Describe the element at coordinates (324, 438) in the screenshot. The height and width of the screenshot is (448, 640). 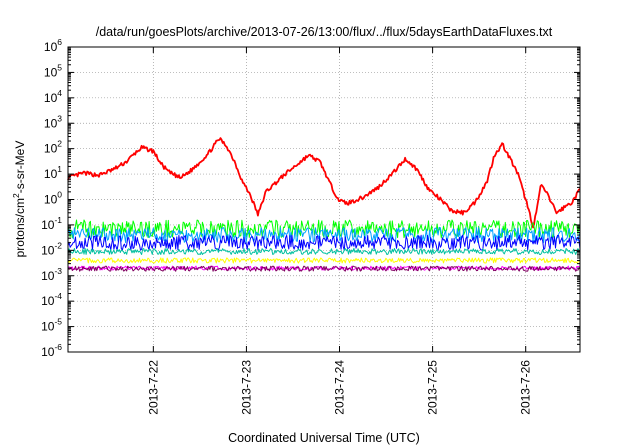
I see `x-axis-label: Coordinated Universal Time (UTC)` at that location.